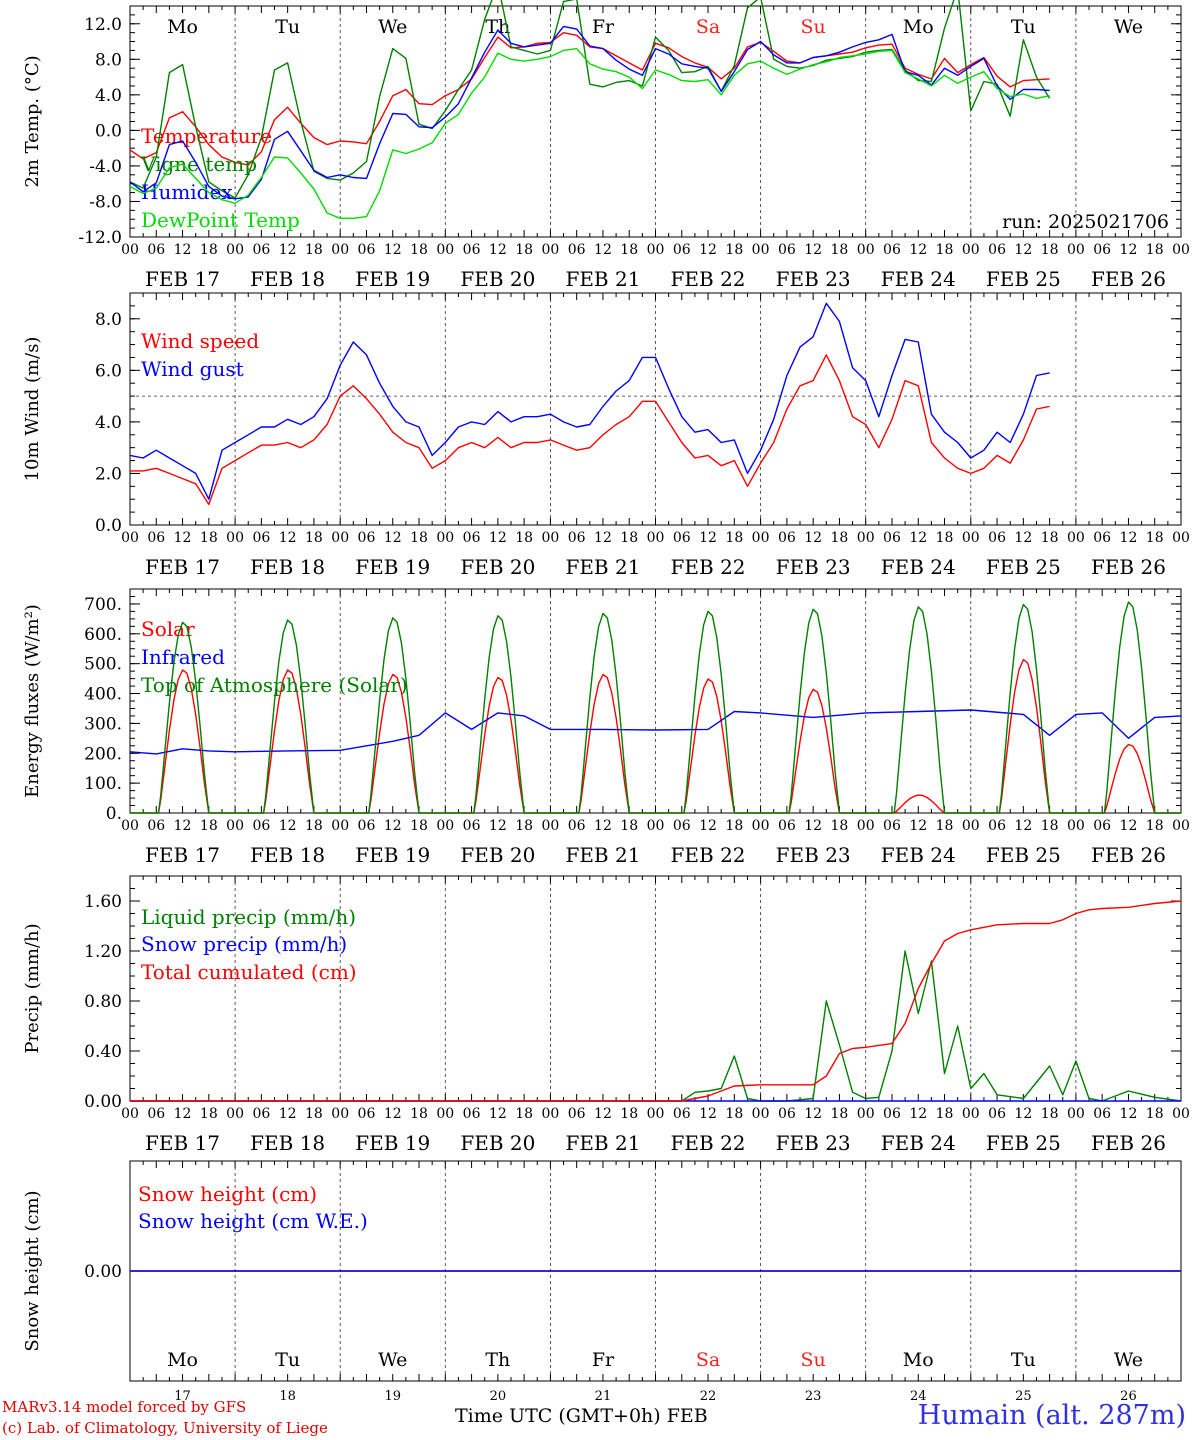  I want to click on y-tick-label: 600., so click(103, 635).